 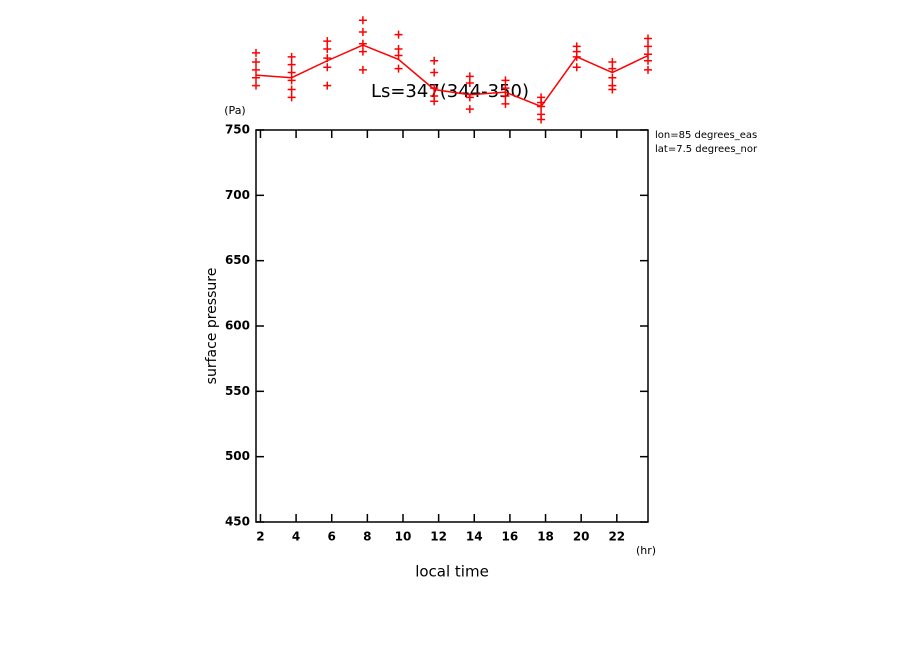 What do you see at coordinates (332, 537) in the screenshot?
I see `x-tick-label: 6` at bounding box center [332, 537].